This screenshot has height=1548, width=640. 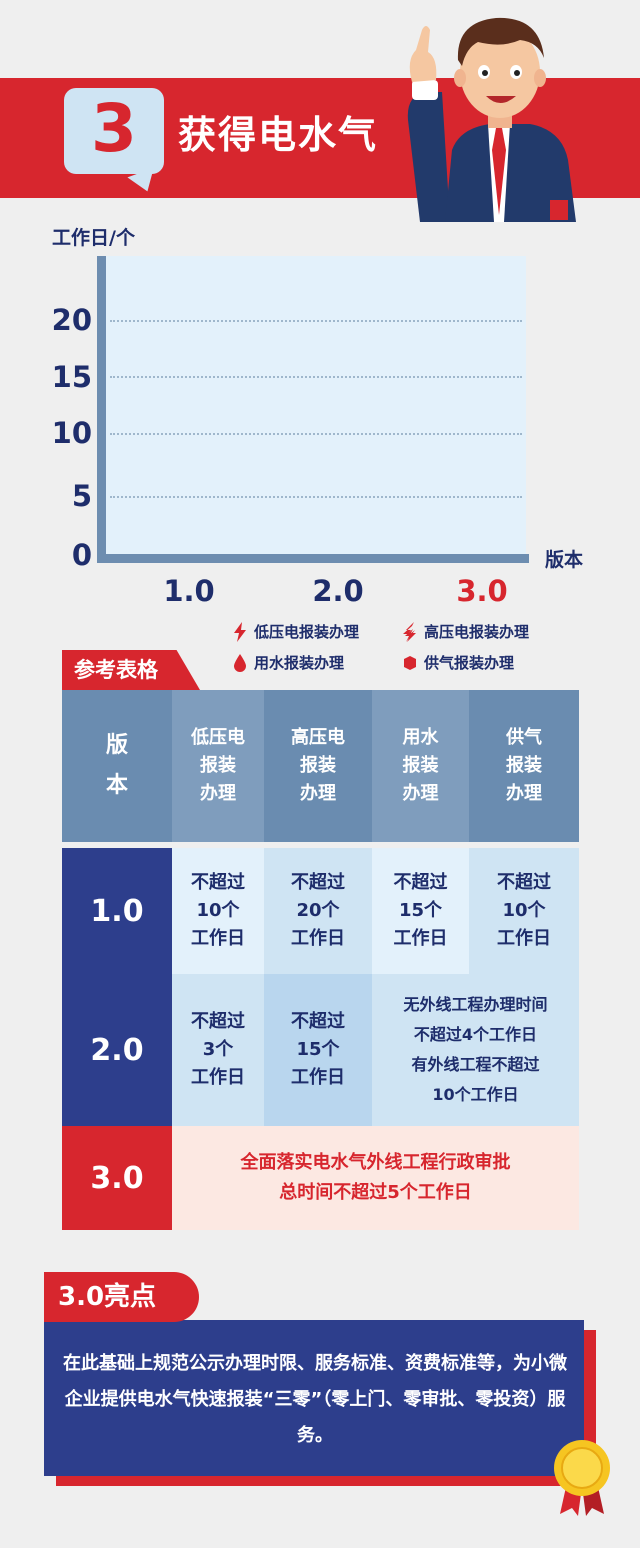 I want to click on table-header-cell: 版 本, so click(x=117, y=766).